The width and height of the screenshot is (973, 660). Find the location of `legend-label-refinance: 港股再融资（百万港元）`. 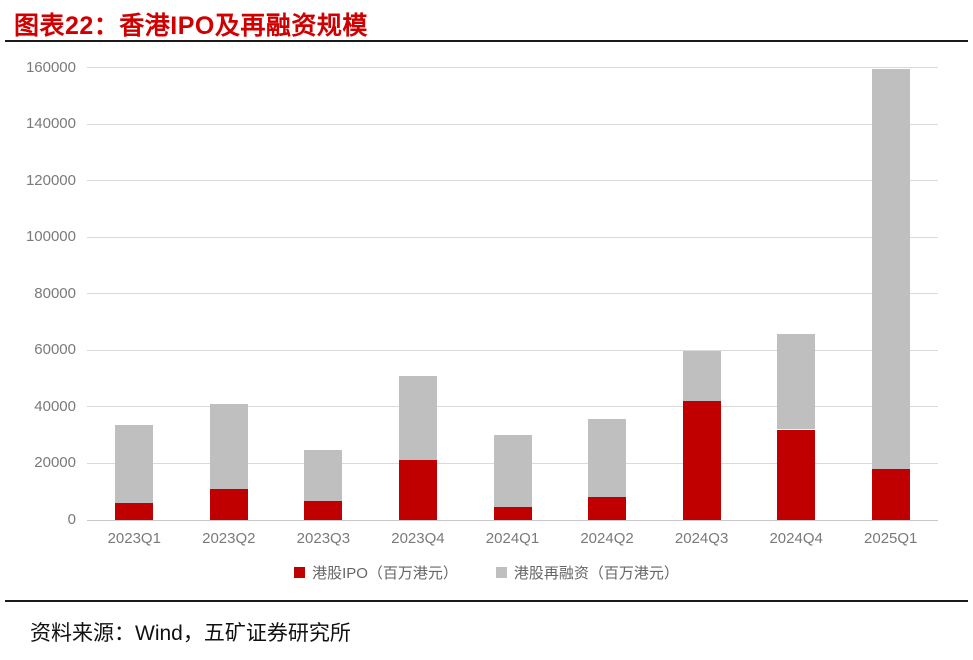

legend-label-refinance: 港股再融资（百万港元） is located at coordinates (596, 573).